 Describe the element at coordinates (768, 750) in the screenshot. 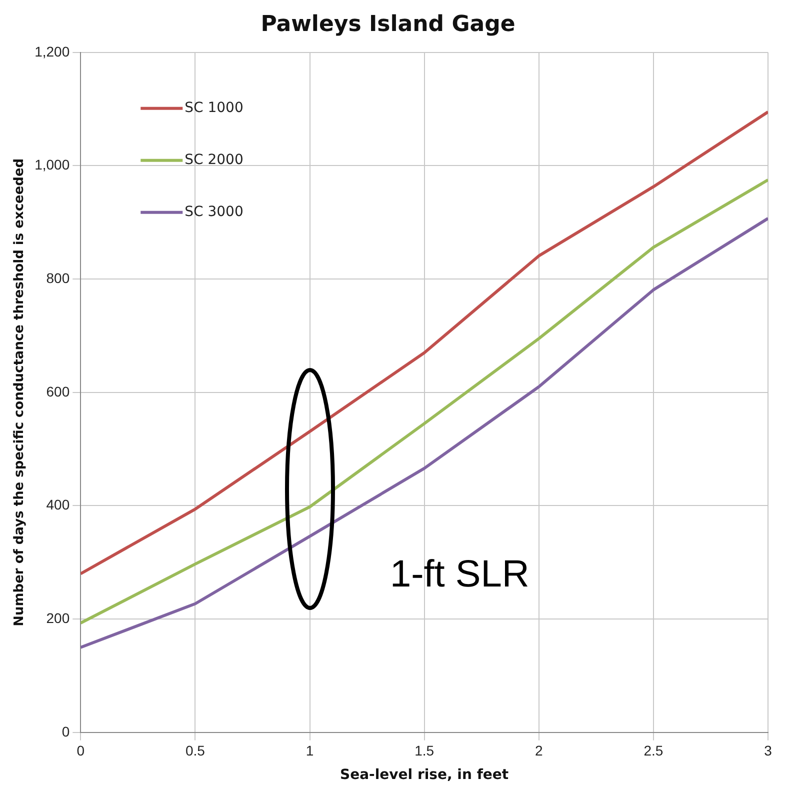

I see `x-tick-label: 3` at that location.